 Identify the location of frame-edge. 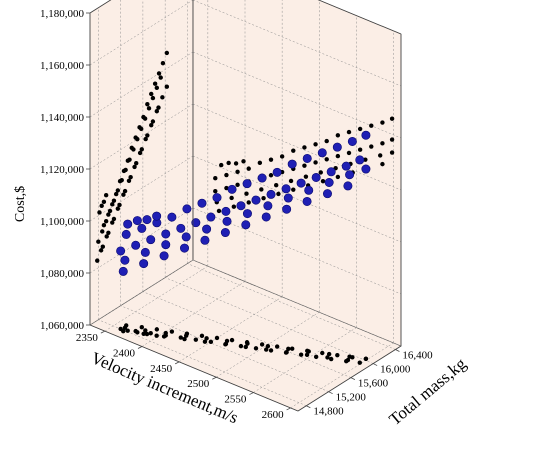
(194, 368).